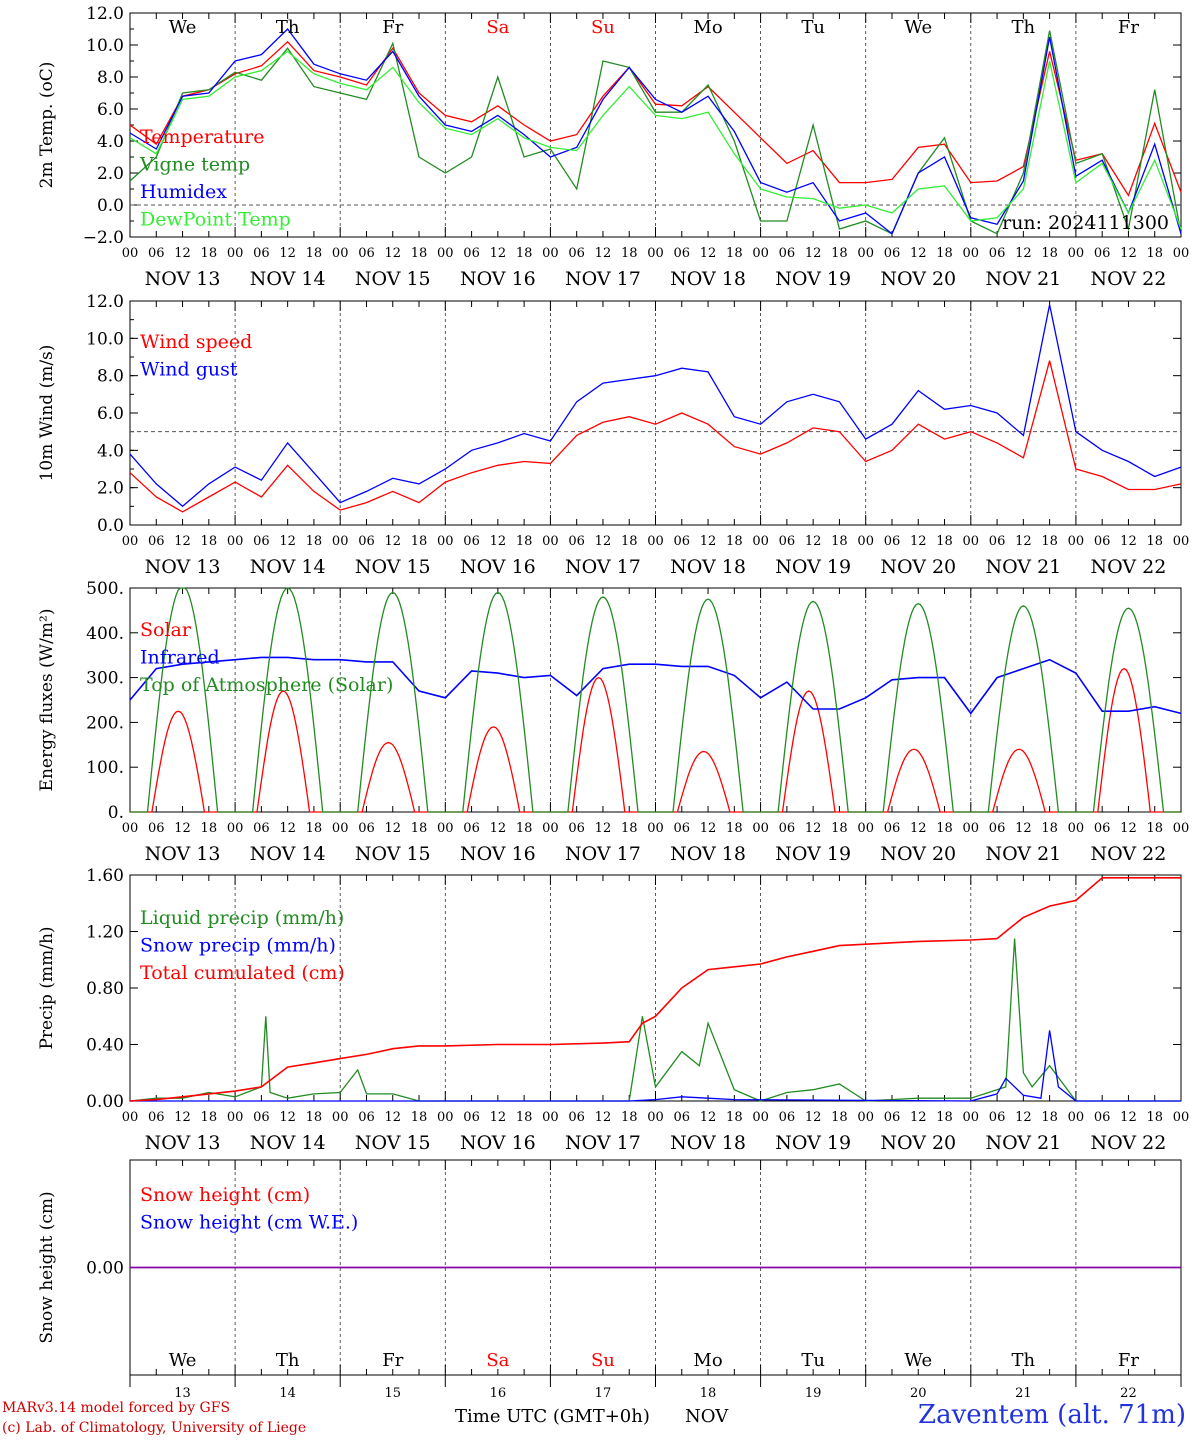 This screenshot has height=1440, width=1194. What do you see at coordinates (110, 489) in the screenshot?
I see `y-tick-label: 2.0` at bounding box center [110, 489].